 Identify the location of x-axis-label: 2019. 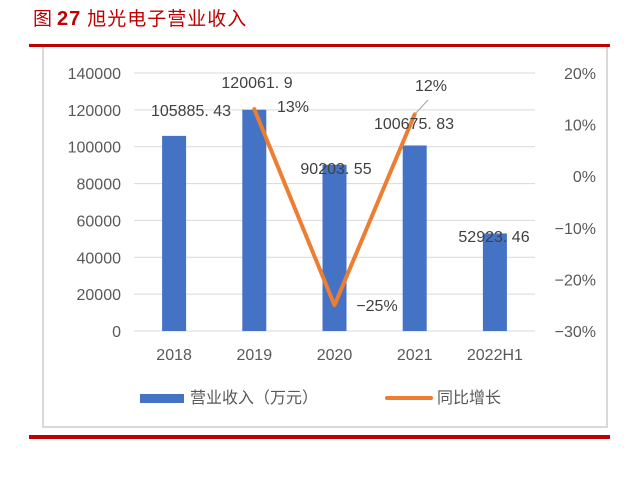
(255, 355).